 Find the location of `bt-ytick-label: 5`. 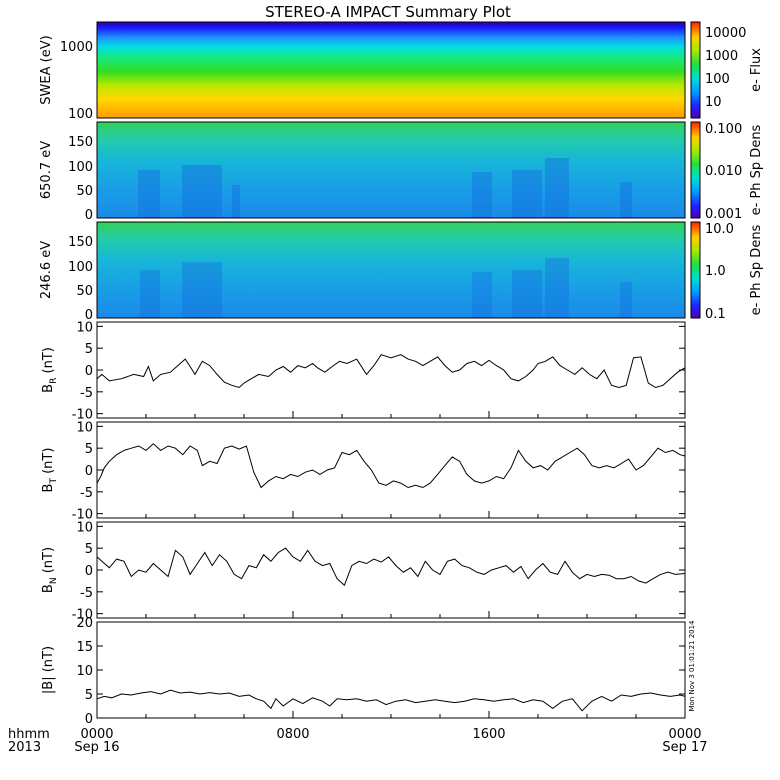

bt-ytick-label: 5 is located at coordinates (89, 449).